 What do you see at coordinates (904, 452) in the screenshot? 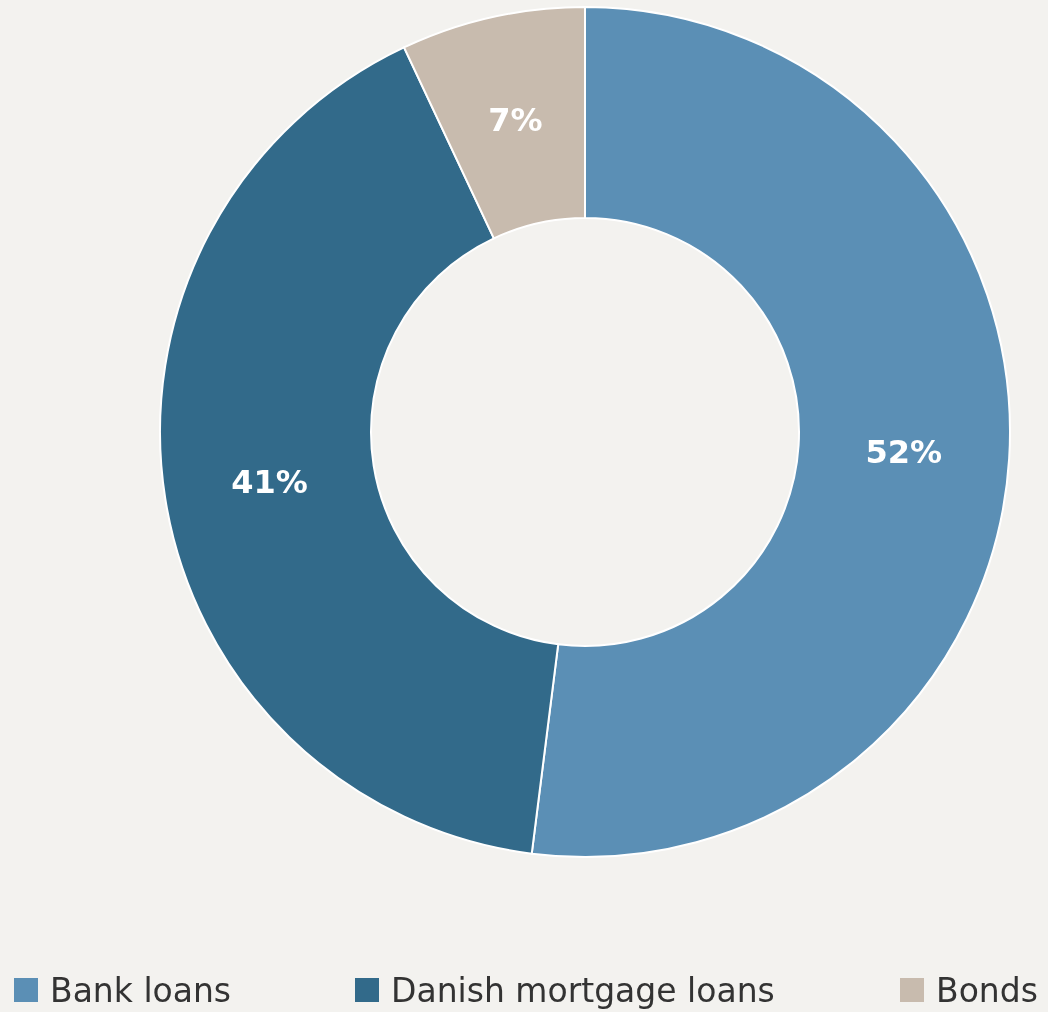
I see `data-label: 52%` at bounding box center [904, 452].